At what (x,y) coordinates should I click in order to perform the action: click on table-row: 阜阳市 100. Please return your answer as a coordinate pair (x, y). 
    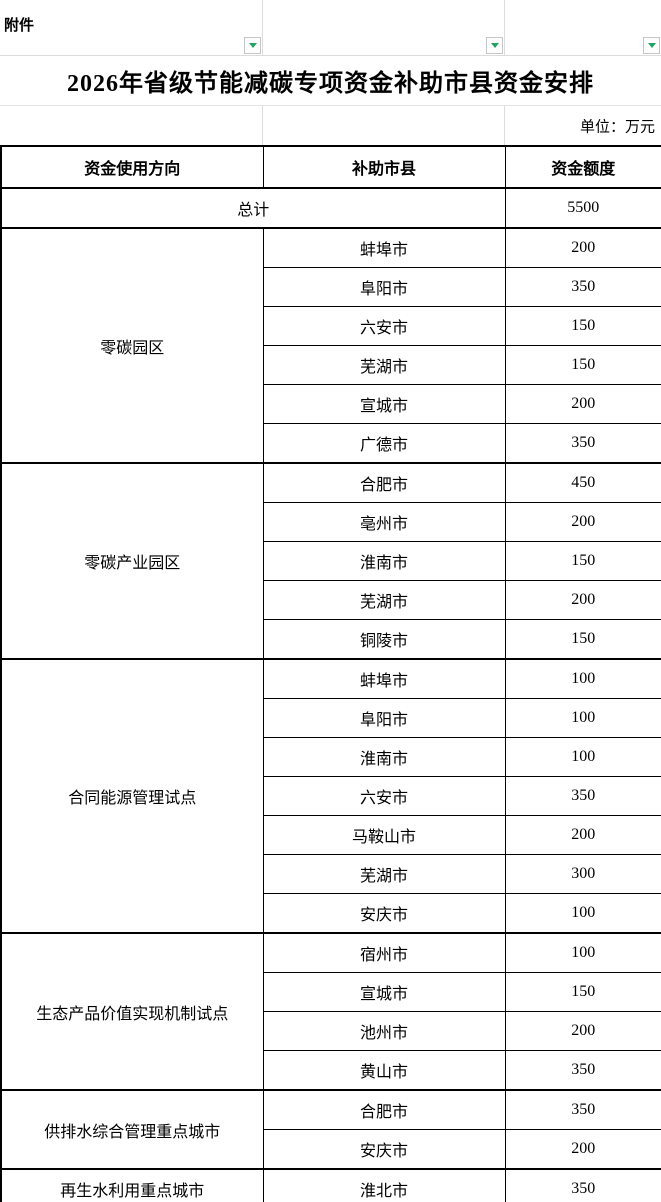
    Looking at the image, I should click on (331, 718).